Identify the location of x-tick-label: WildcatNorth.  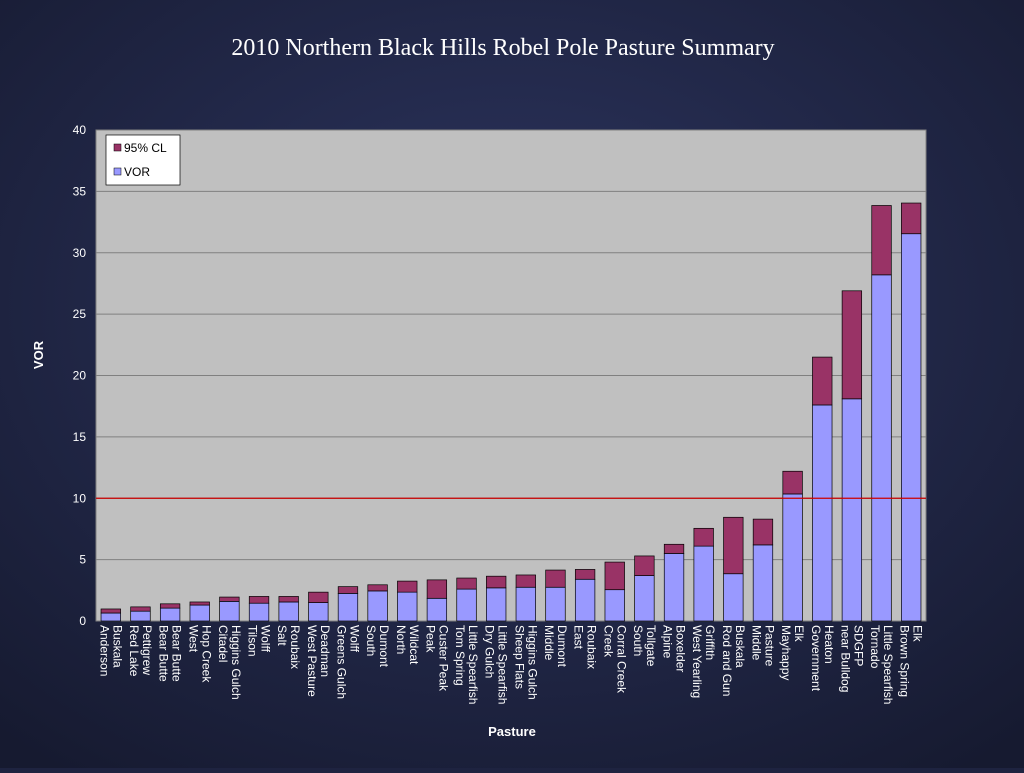
(407, 645).